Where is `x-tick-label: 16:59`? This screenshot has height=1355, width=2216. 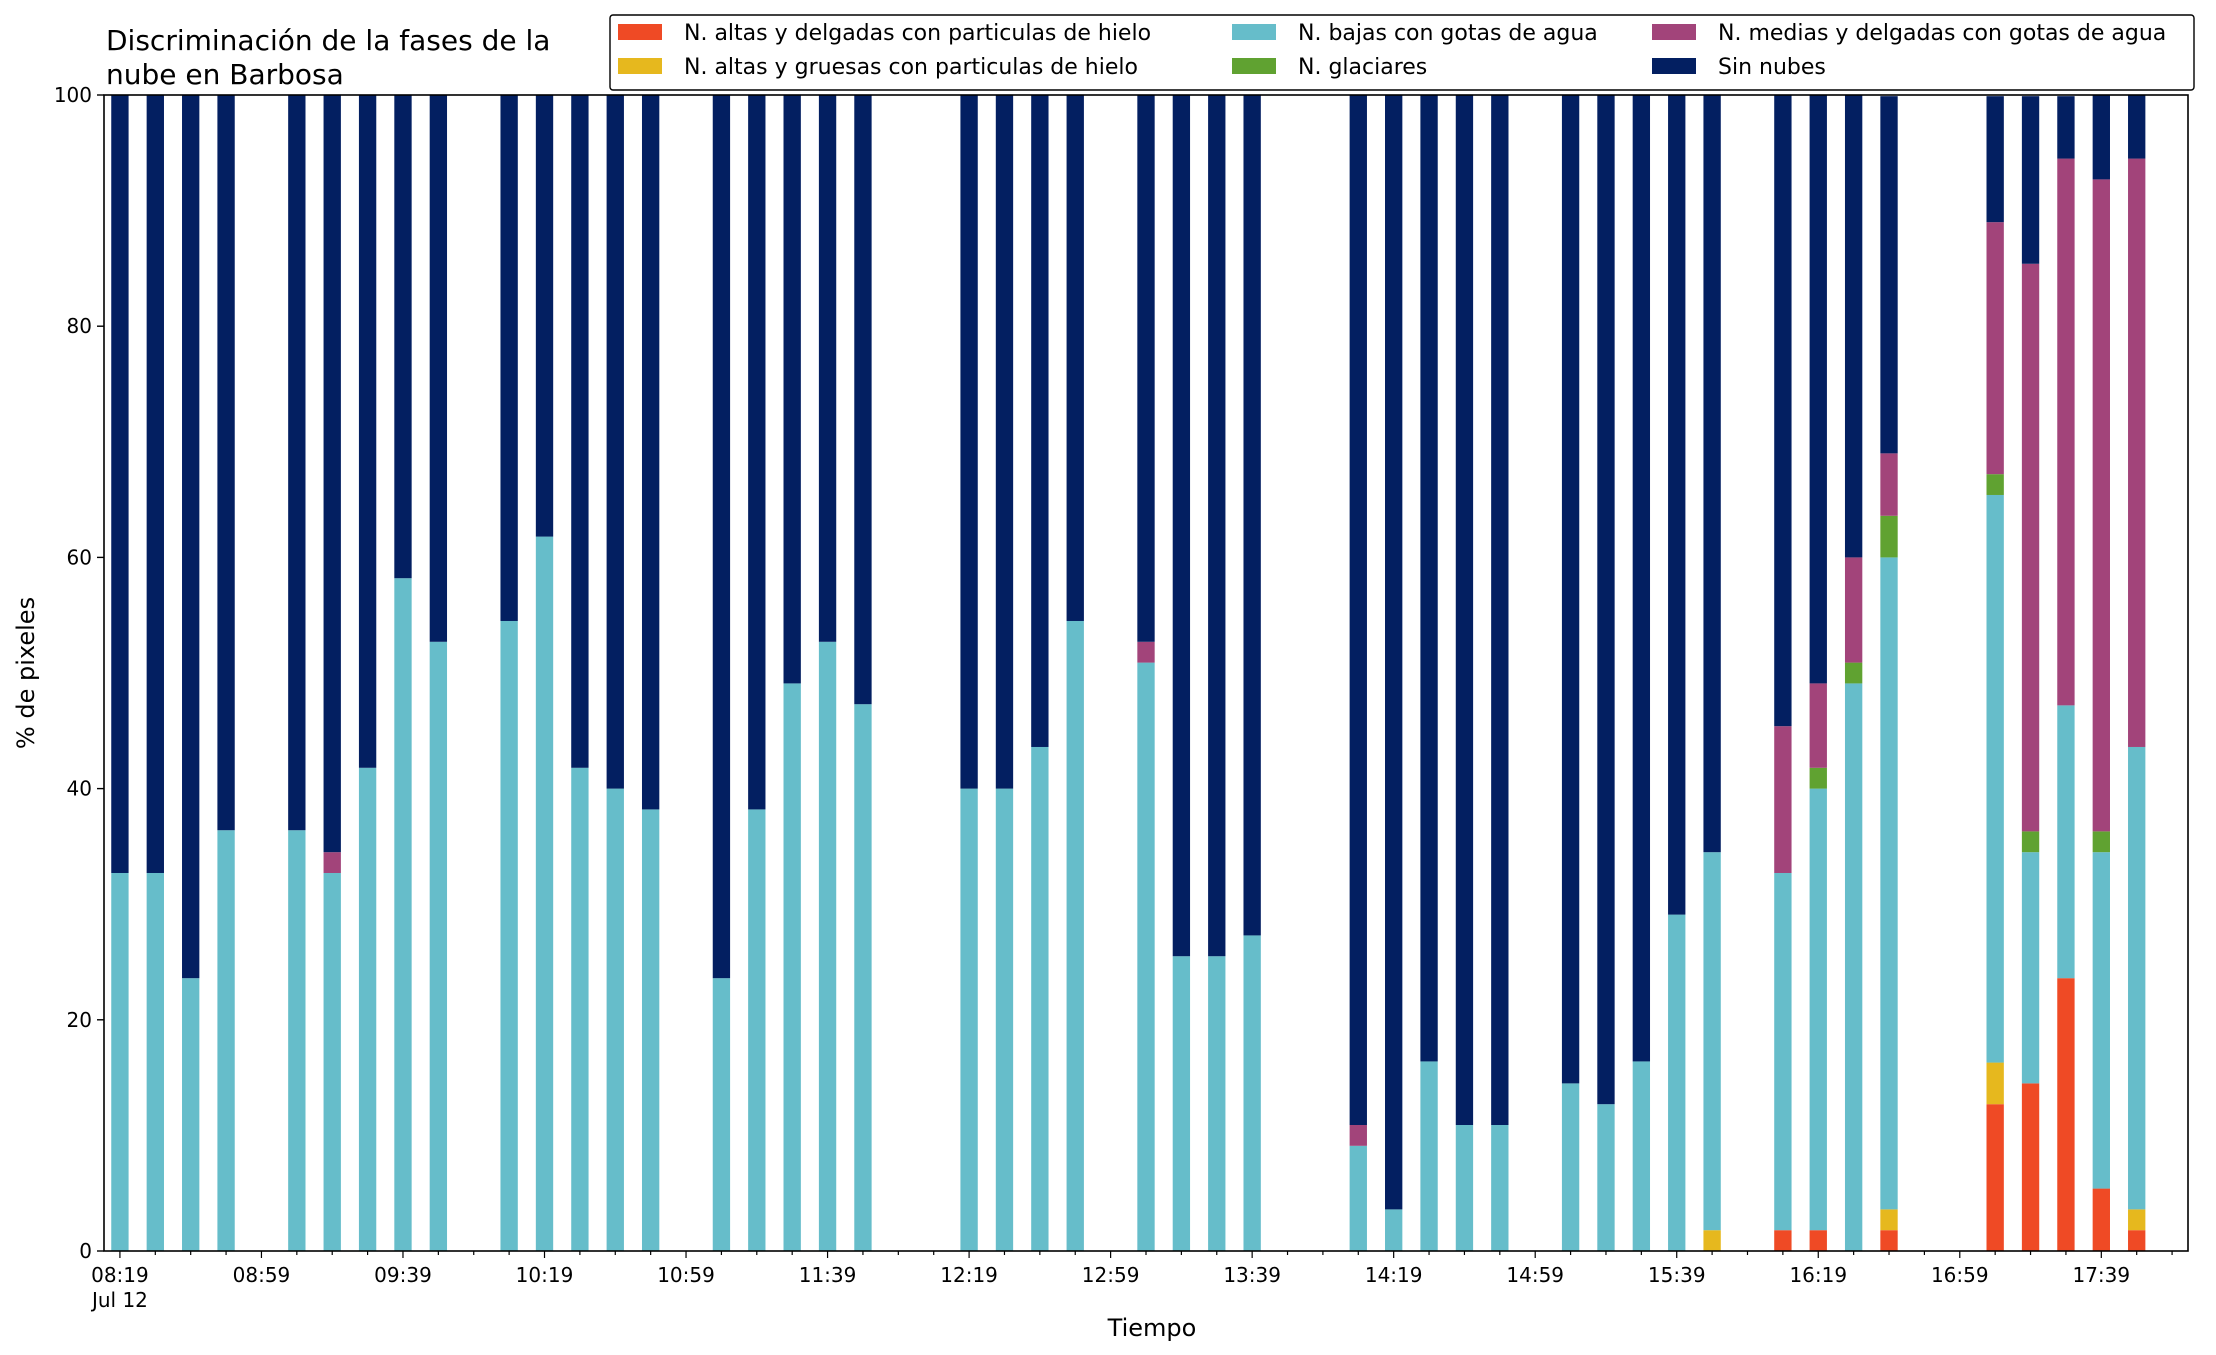 x-tick-label: 16:59 is located at coordinates (1960, 1275).